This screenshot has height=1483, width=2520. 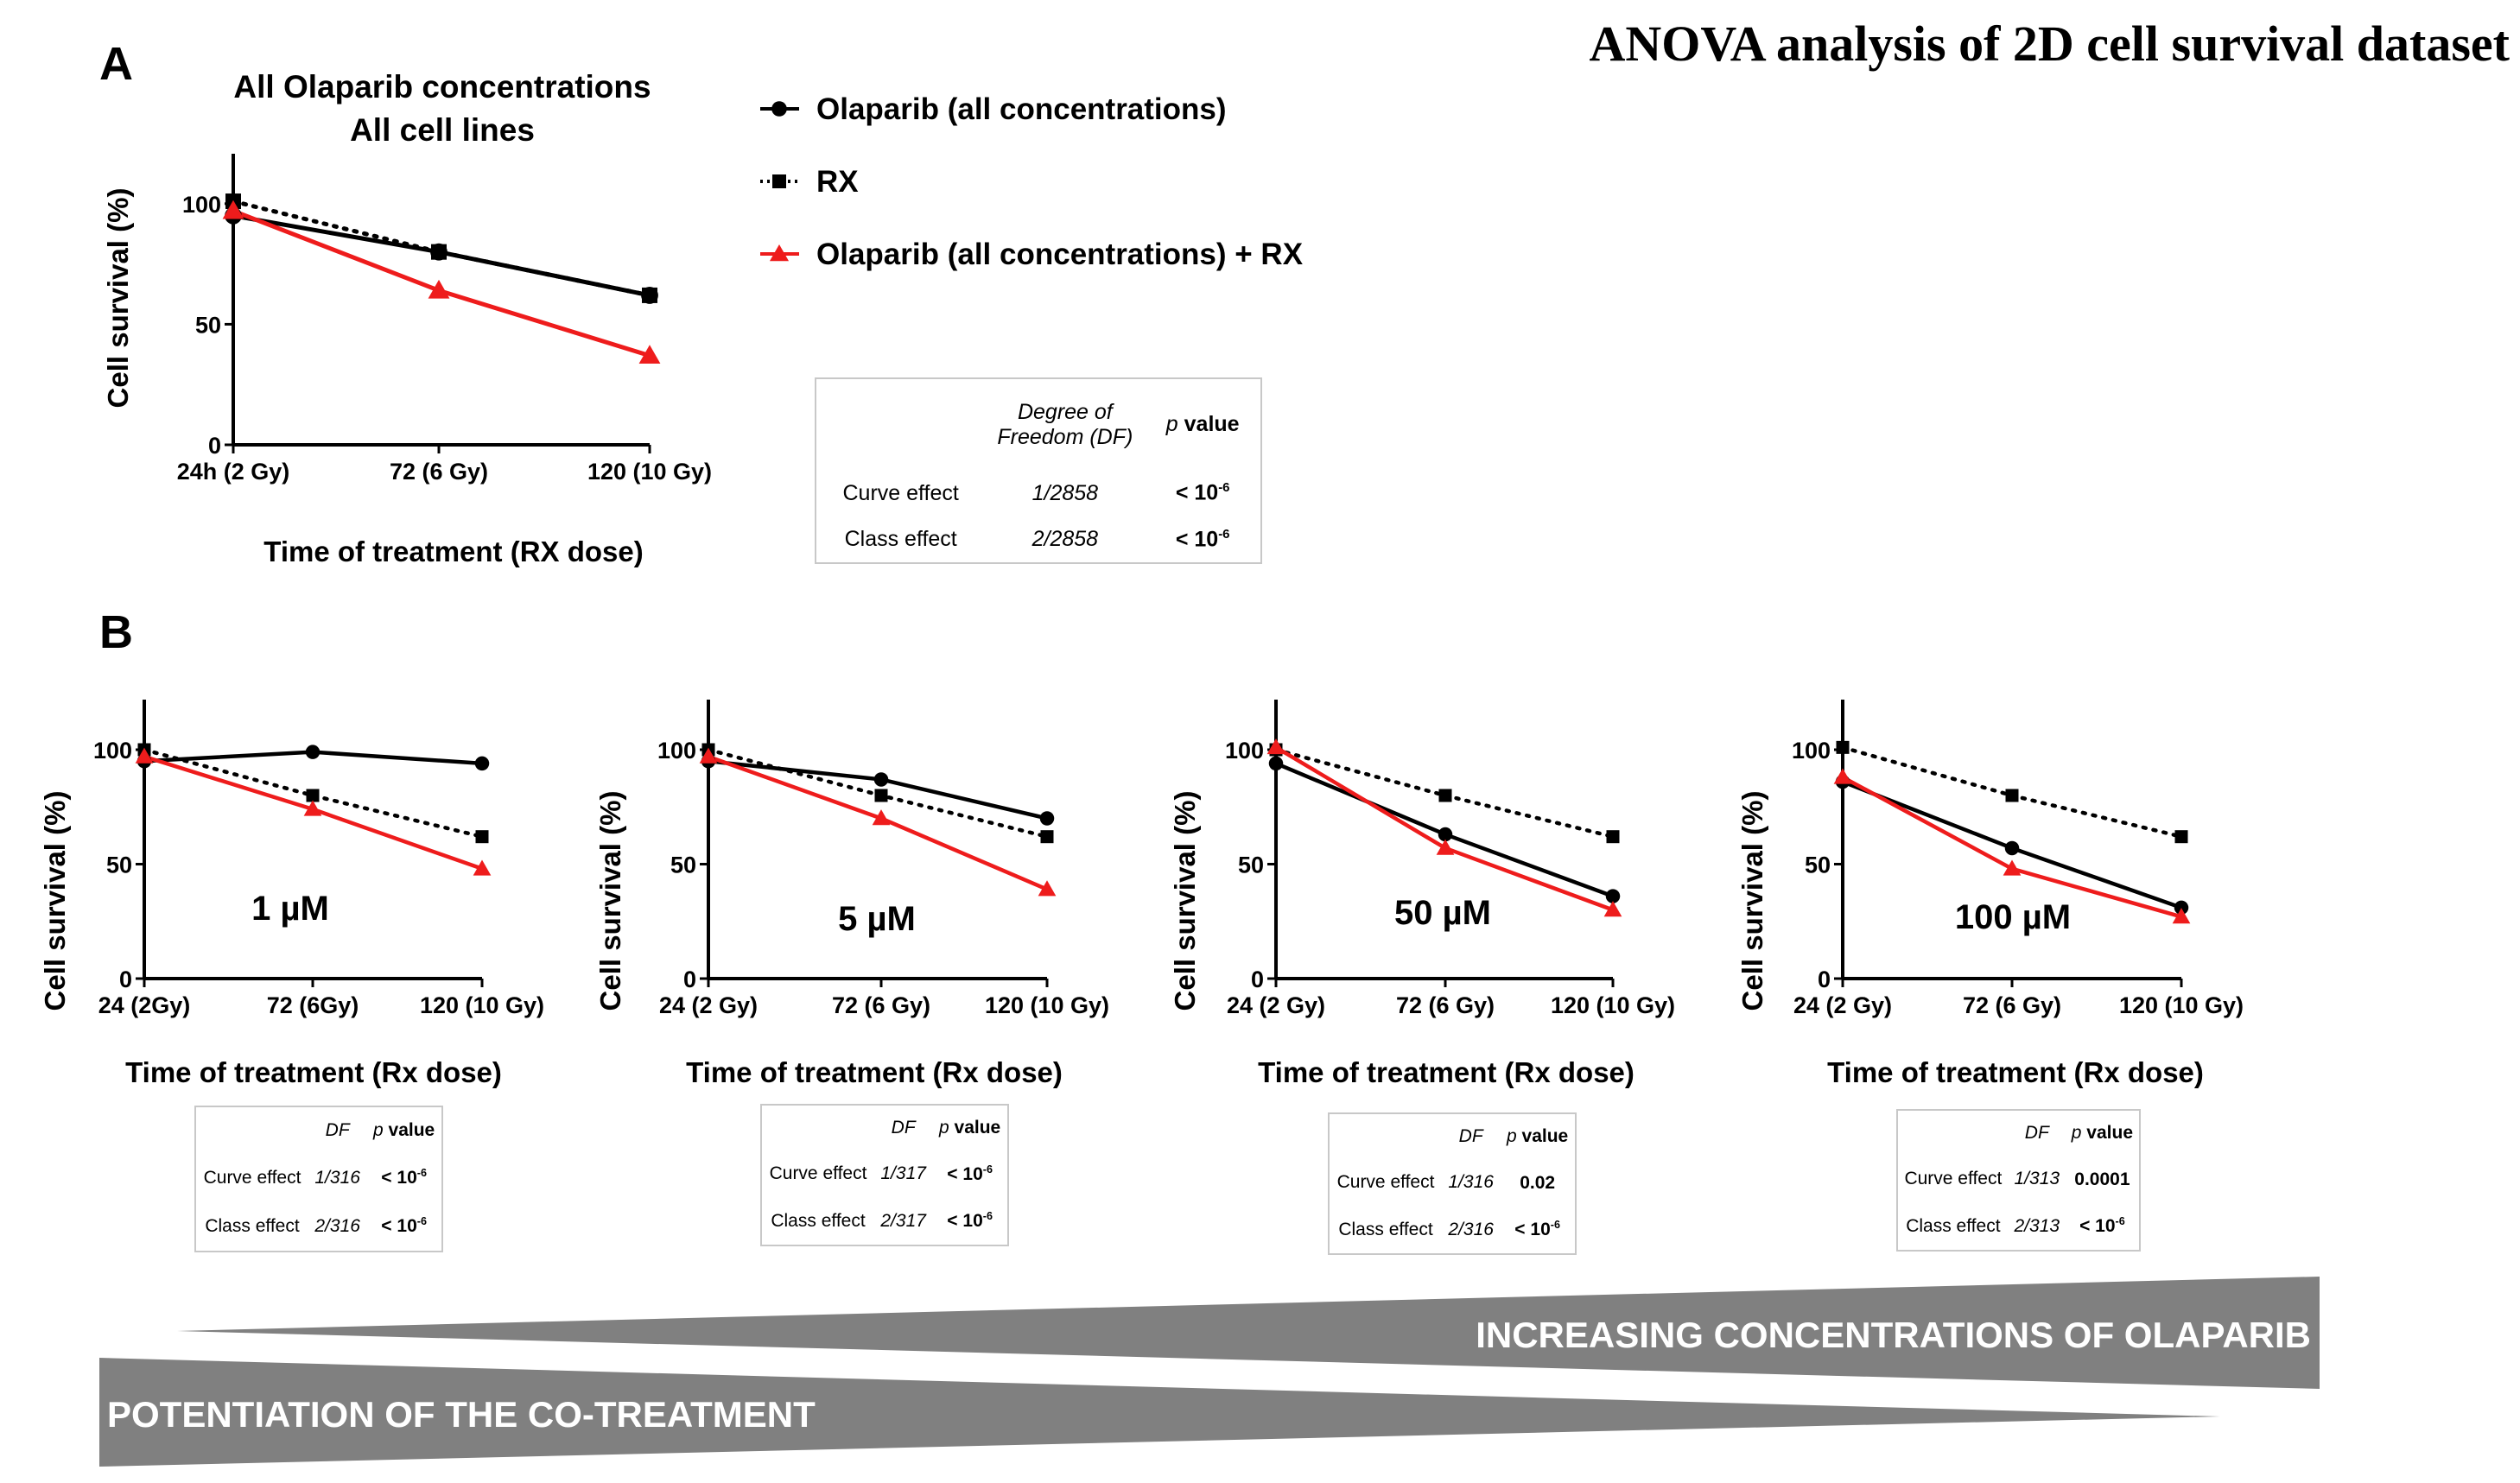 What do you see at coordinates (462, 1414) in the screenshot?
I see `banner-potentiation-text: POTENTIATION OF THE CO-TREATMENT` at bounding box center [462, 1414].